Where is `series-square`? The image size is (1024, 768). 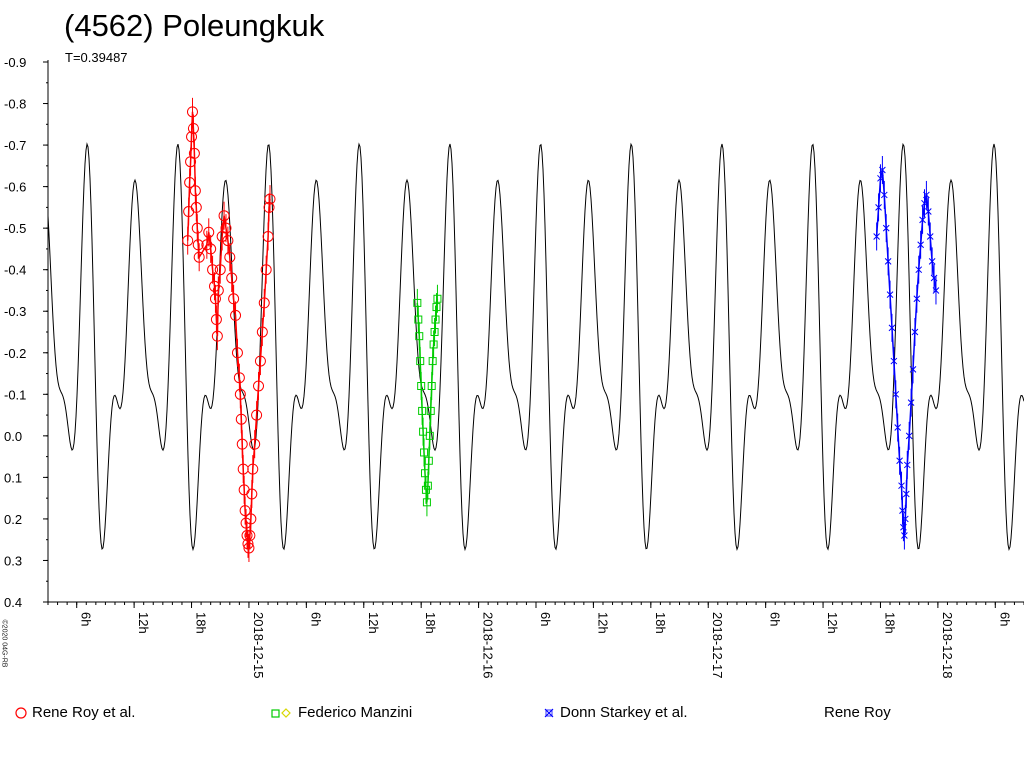 series-square is located at coordinates (427, 400).